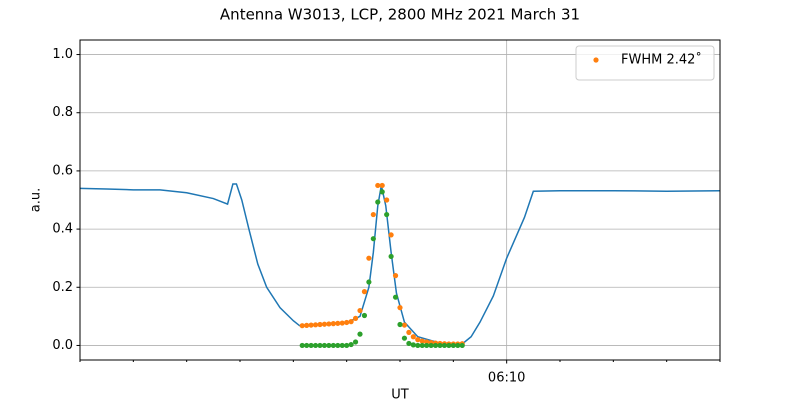 This screenshot has width=800, height=400. What do you see at coordinates (36, 200) in the screenshot?
I see `y-axis-label: a.u.` at bounding box center [36, 200].